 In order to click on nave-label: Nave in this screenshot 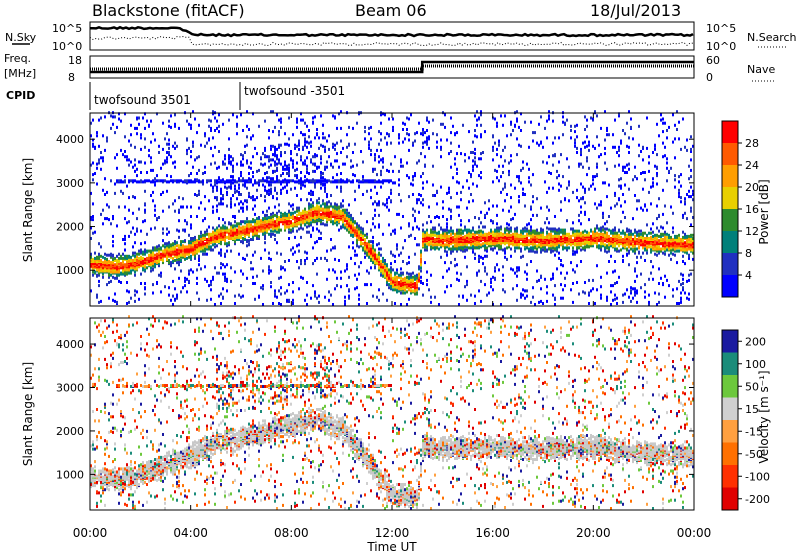, I will do `click(761, 69)`.